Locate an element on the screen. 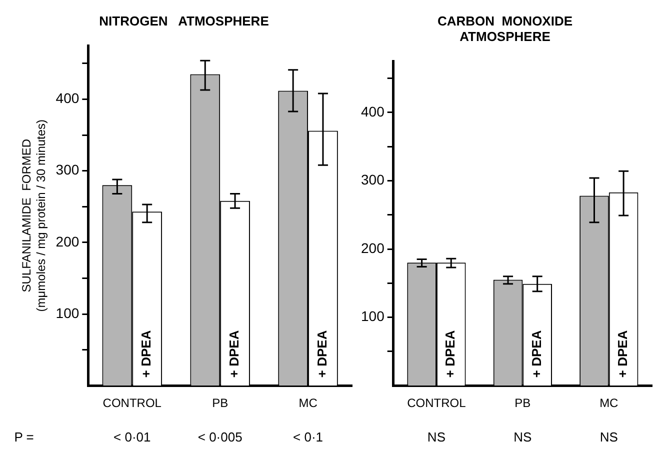  chart-title: CARBON MONOXIDE ATMOSPHERE is located at coordinates (505, 28).